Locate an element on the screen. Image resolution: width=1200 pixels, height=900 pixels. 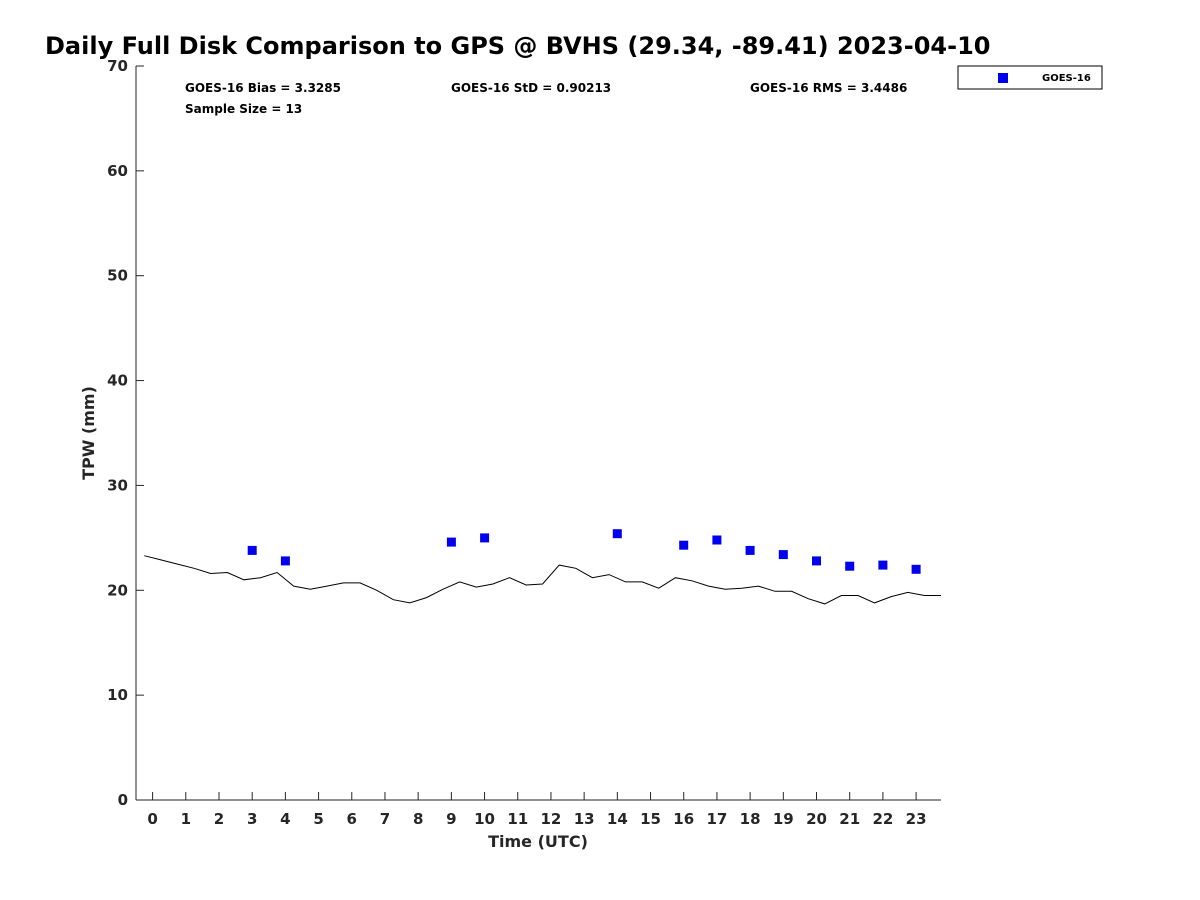
y-tick-label: 0 is located at coordinates (123, 800).